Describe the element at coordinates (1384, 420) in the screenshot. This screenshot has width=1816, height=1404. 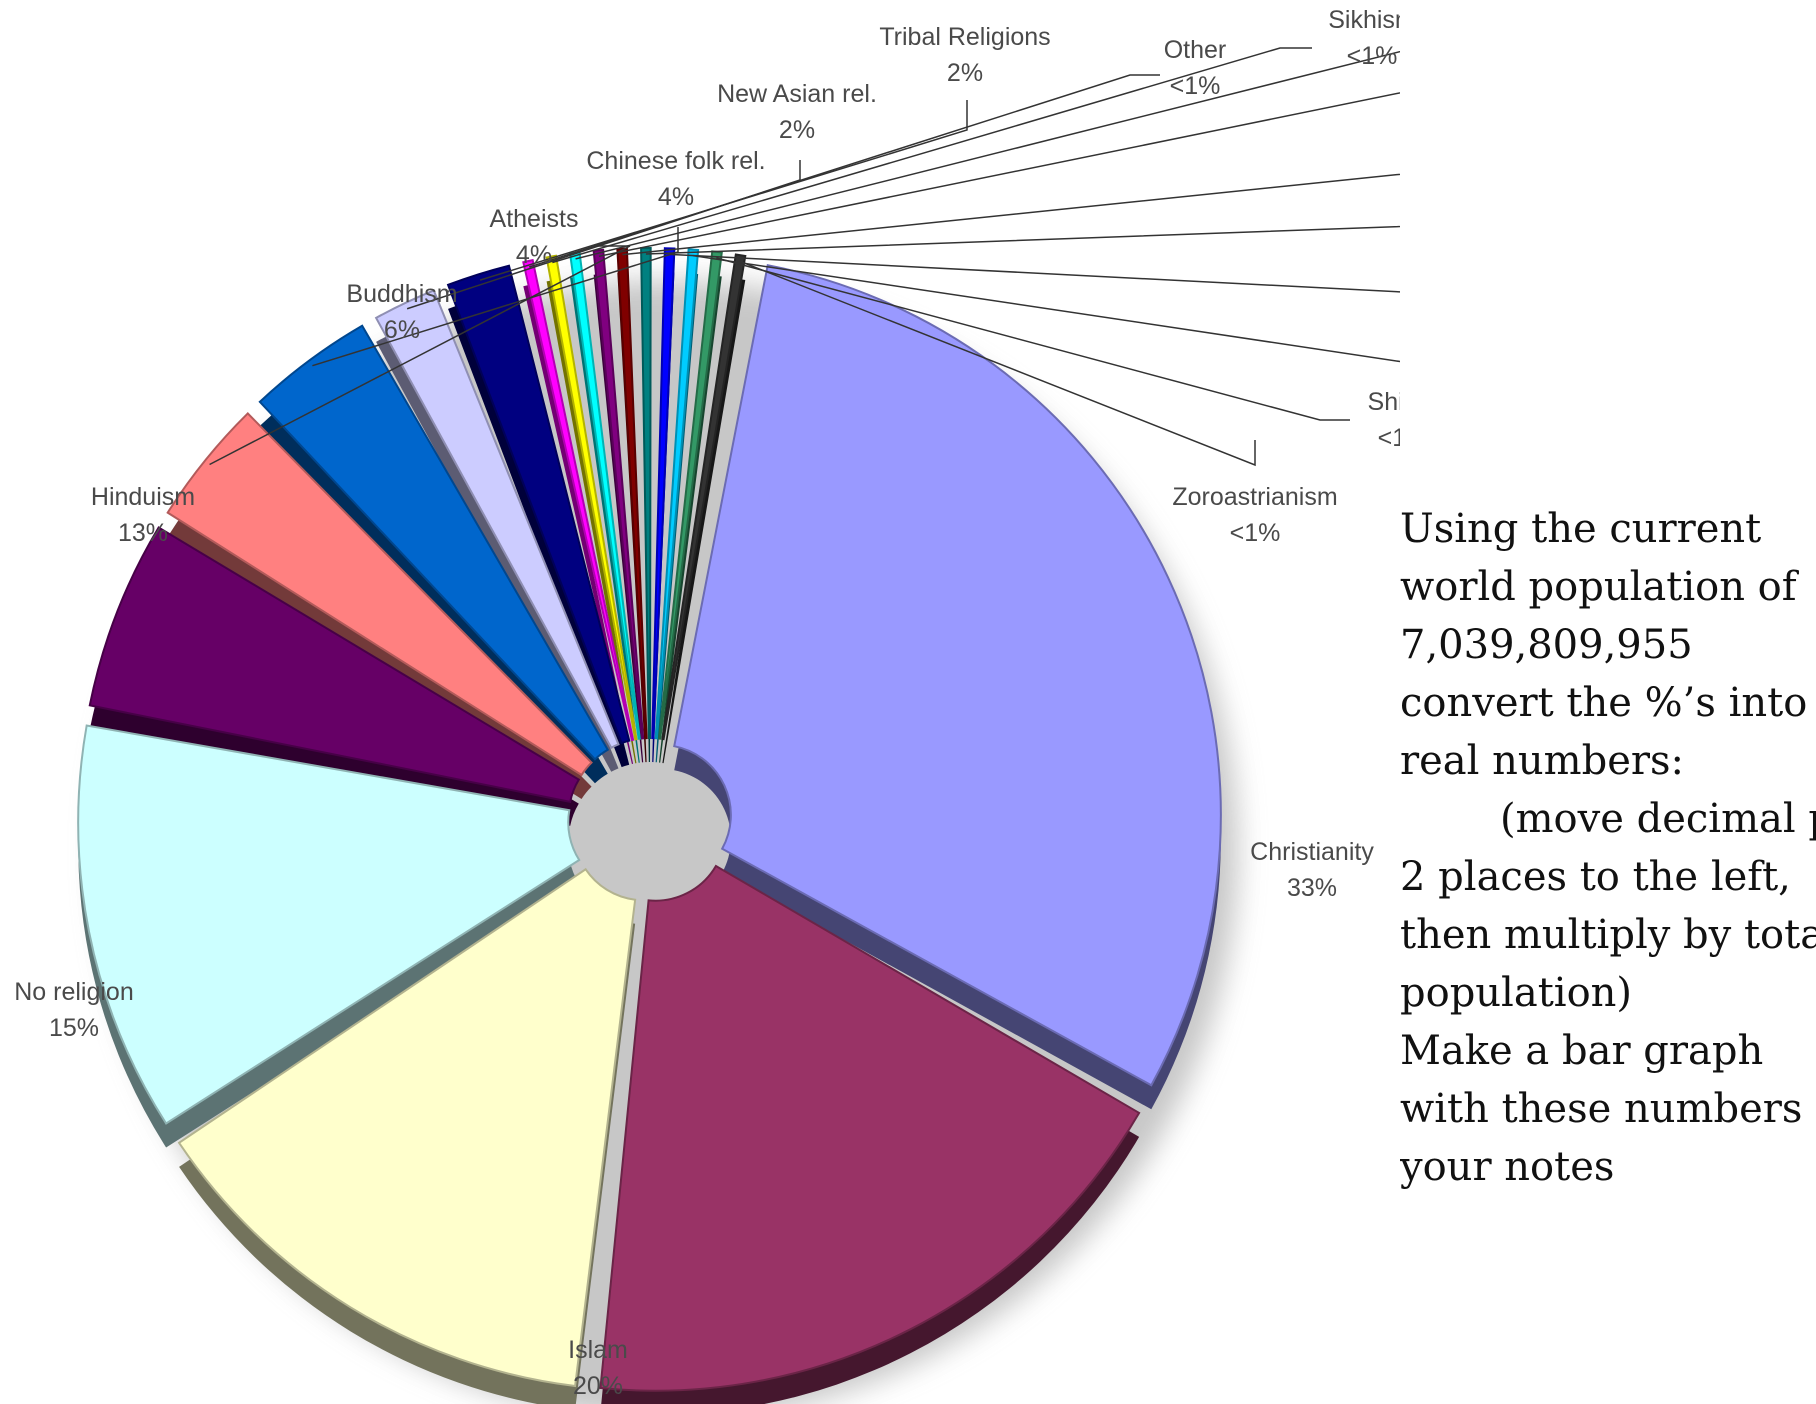
I see `slice-label: Shinto <1%` at that location.